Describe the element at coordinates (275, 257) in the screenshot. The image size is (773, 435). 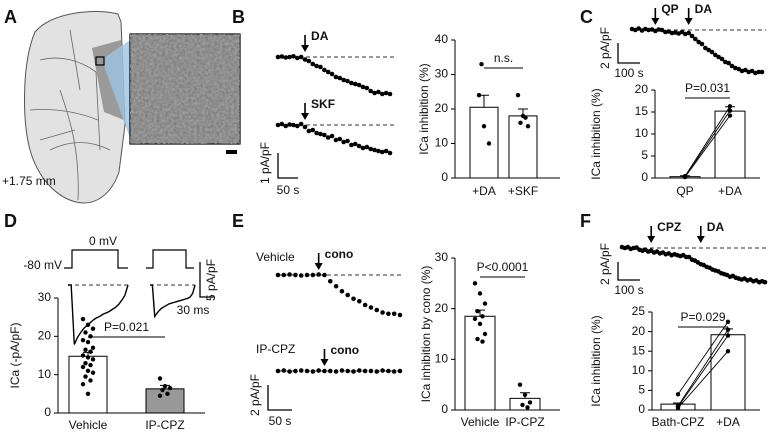
I see `trace-label: Vehicle` at that location.